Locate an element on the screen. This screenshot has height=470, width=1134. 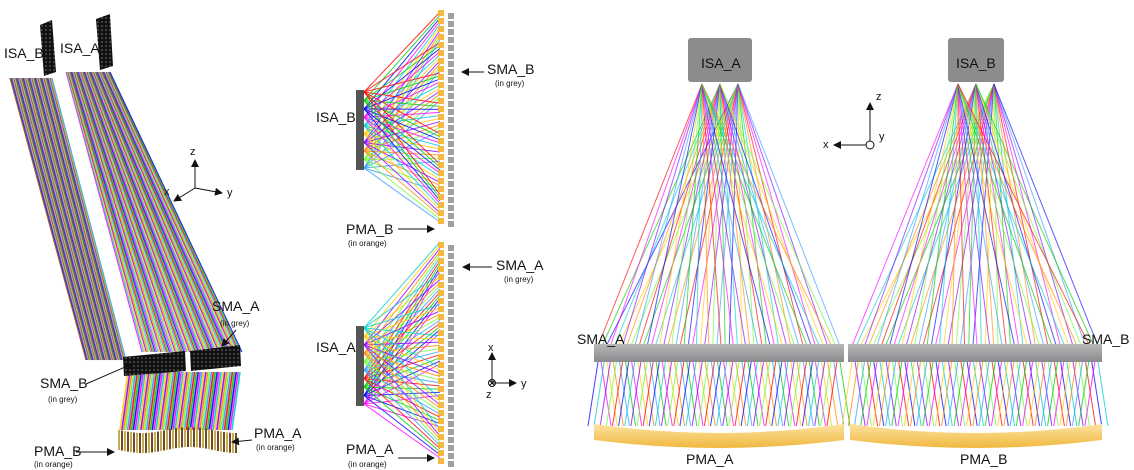
label-isa-a: ISA_A is located at coordinates (80, 48).